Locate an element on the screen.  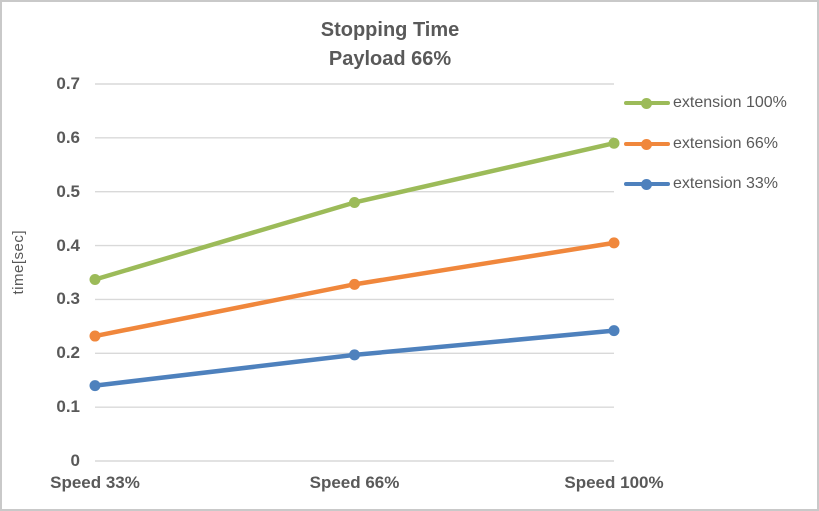
y-axis-tick-label: 0.7 is located at coordinates (68, 83).